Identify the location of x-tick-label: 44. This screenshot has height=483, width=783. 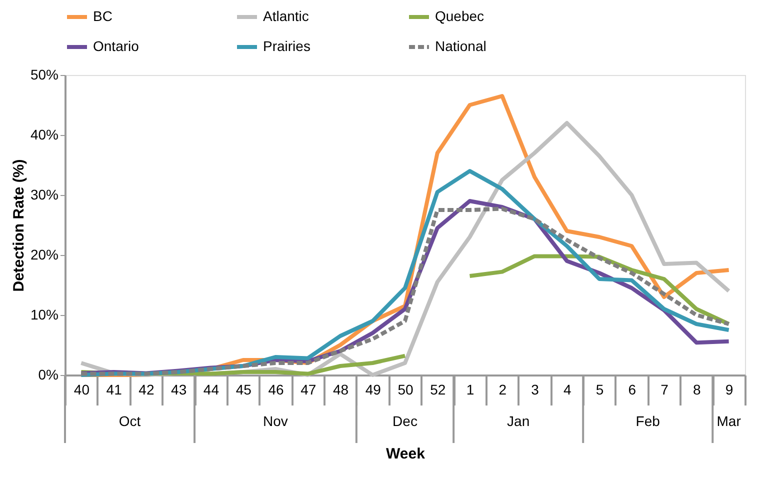
(211, 390).